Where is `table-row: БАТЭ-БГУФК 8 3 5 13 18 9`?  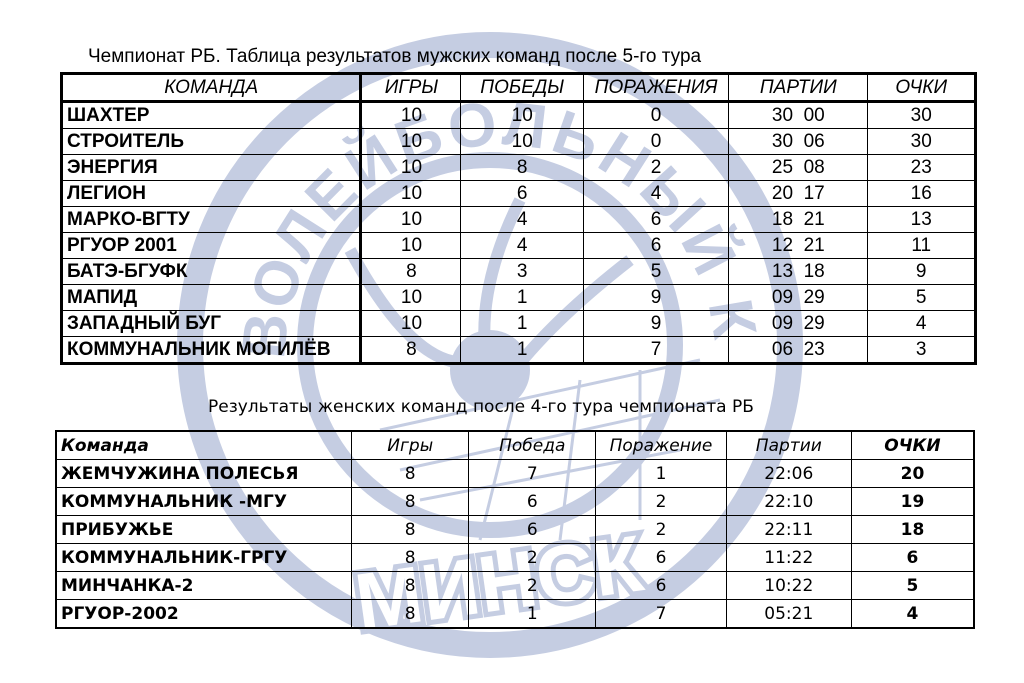 table-row: БАТЭ-БГУФК 8 3 5 13 18 9 is located at coordinates (518, 271).